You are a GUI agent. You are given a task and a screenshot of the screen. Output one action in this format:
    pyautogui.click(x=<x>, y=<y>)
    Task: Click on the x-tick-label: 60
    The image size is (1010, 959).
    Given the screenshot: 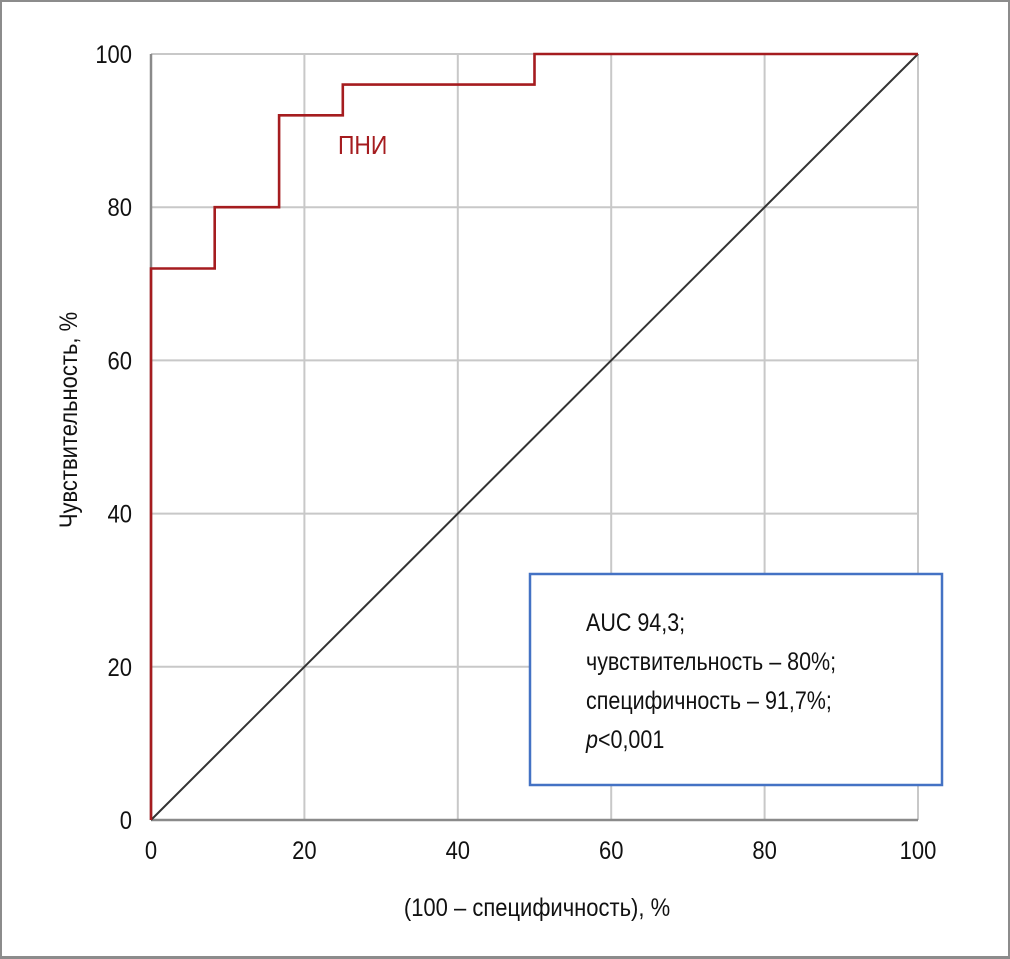 What is the action you would take?
    pyautogui.click(x=611, y=851)
    